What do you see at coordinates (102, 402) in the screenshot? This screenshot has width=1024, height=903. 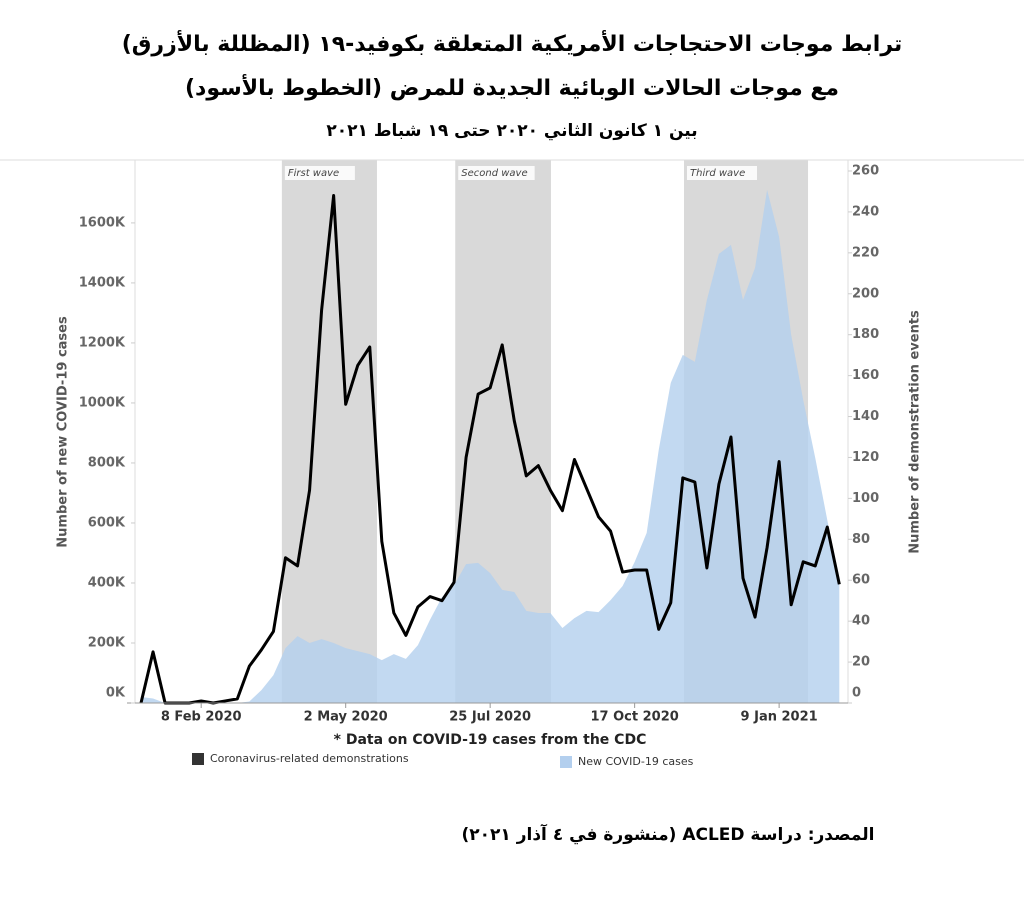 I see `y-tick-label: 1000K` at bounding box center [102, 402].